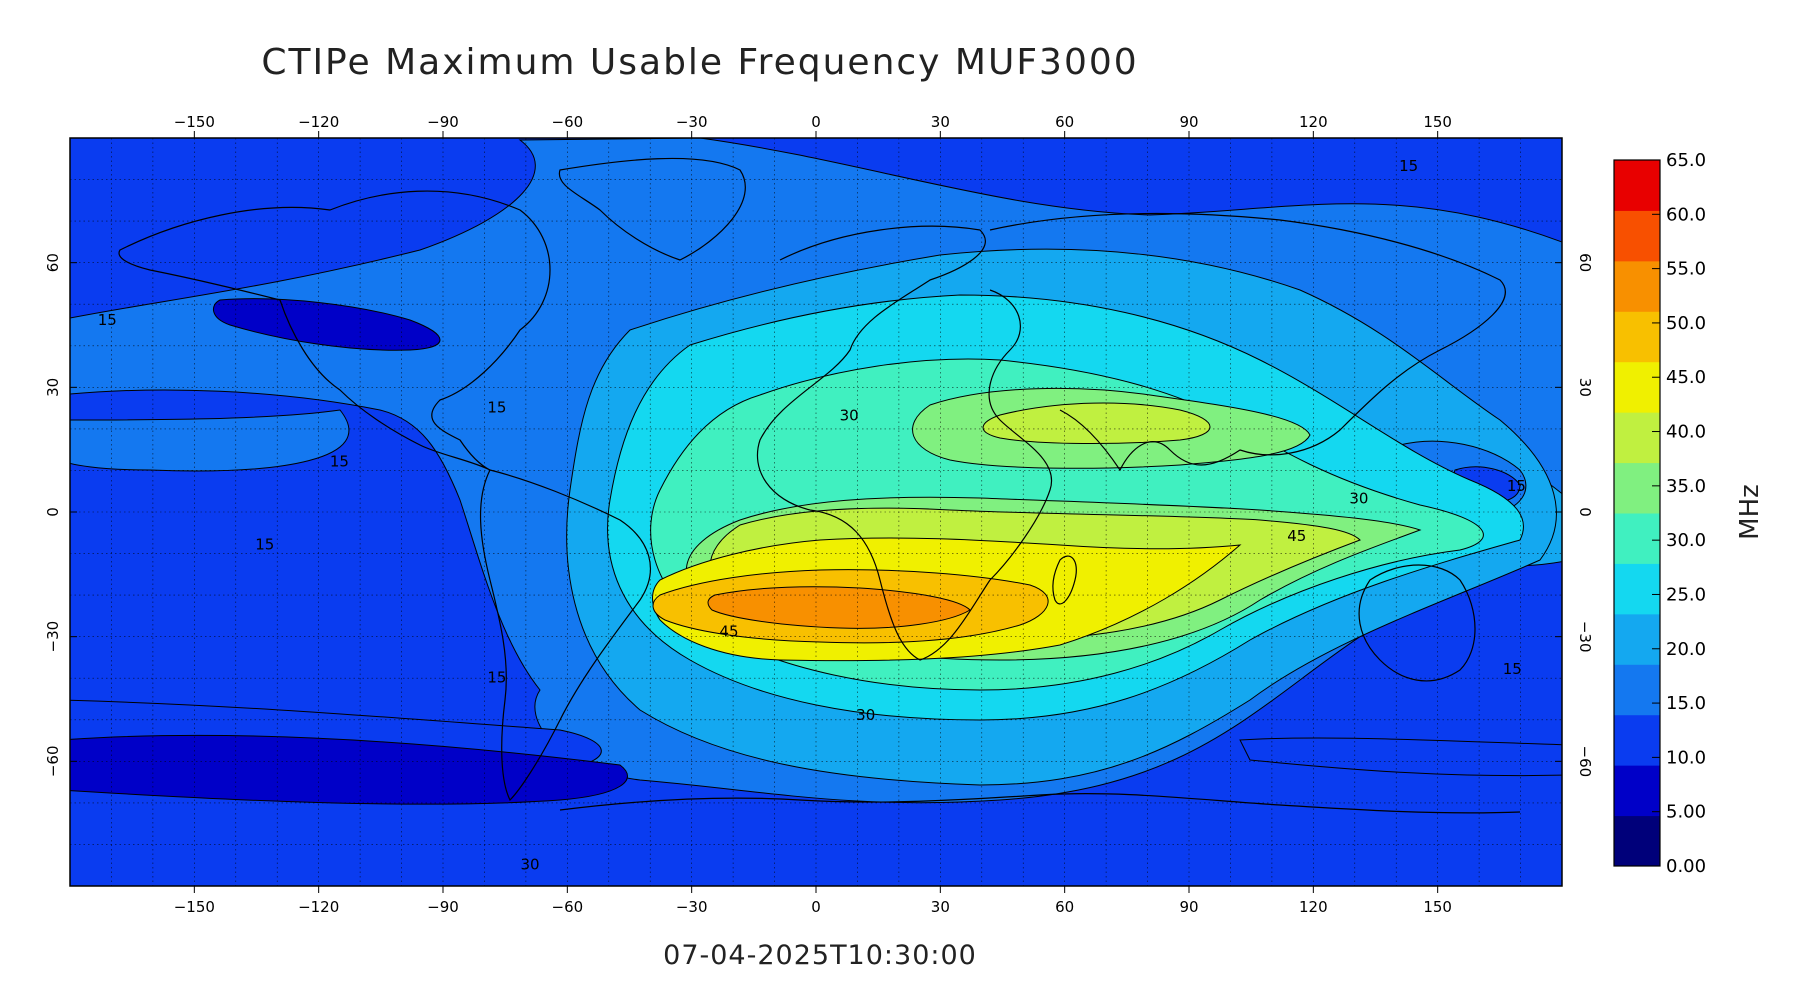  Describe the element at coordinates (1686, 377) in the screenshot. I see `colorbar-tick-label: 45.0` at that location.